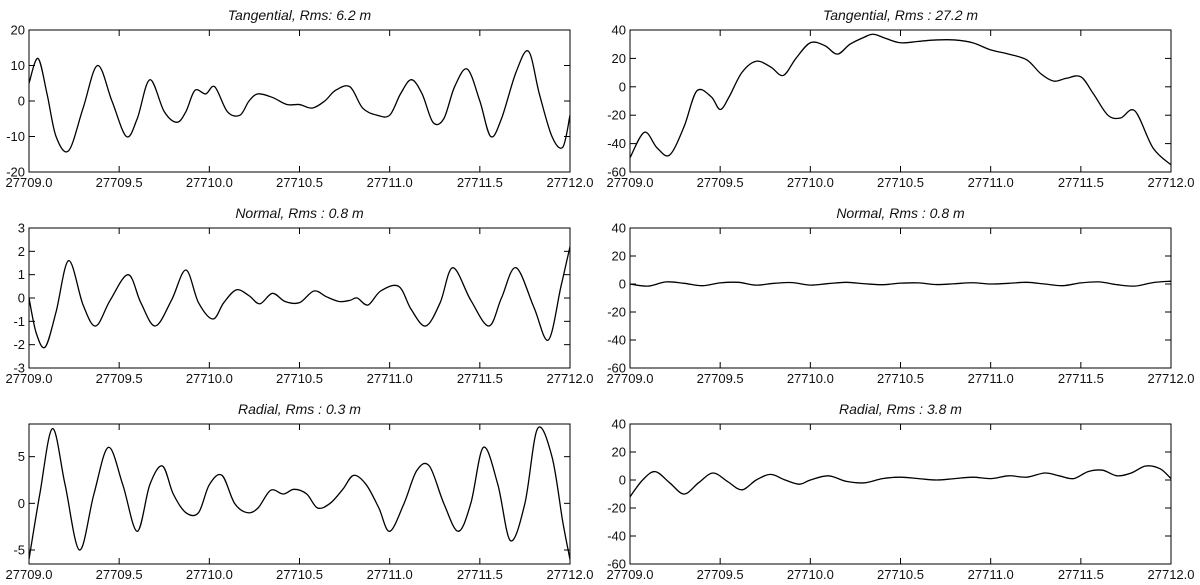 The width and height of the screenshot is (1200, 585). Describe the element at coordinates (19, 368) in the screenshot. I see `y-tick-label: -3` at that location.